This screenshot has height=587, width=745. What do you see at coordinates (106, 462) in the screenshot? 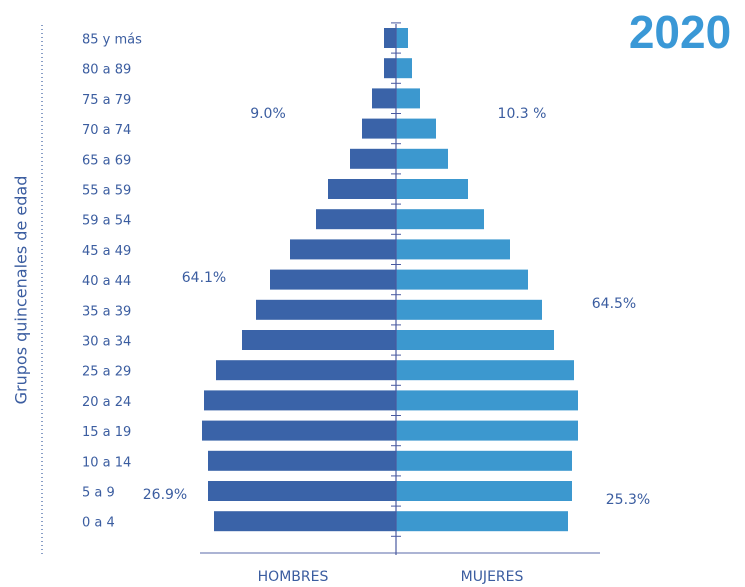
I see `y-tick-label: 10 a 14` at bounding box center [106, 462].